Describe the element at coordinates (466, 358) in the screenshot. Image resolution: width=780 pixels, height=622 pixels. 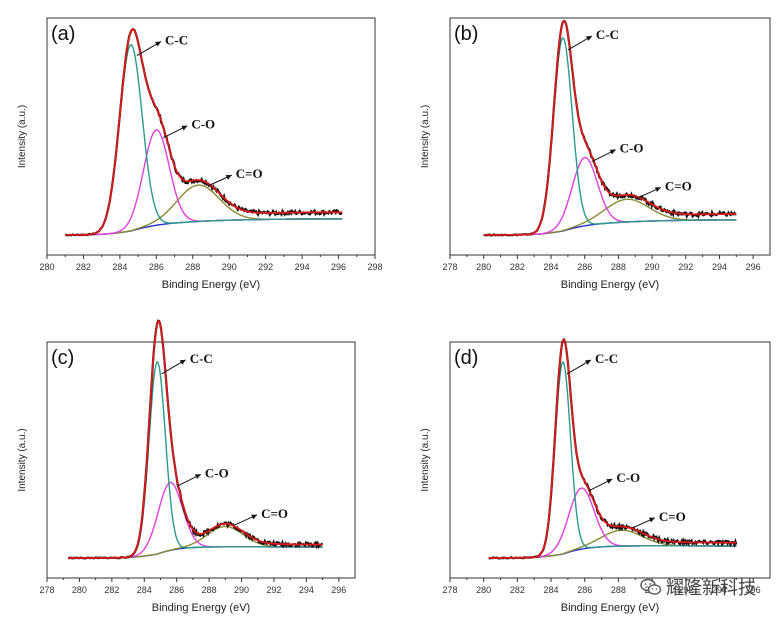
I see `panel-label: (d)` at that location.